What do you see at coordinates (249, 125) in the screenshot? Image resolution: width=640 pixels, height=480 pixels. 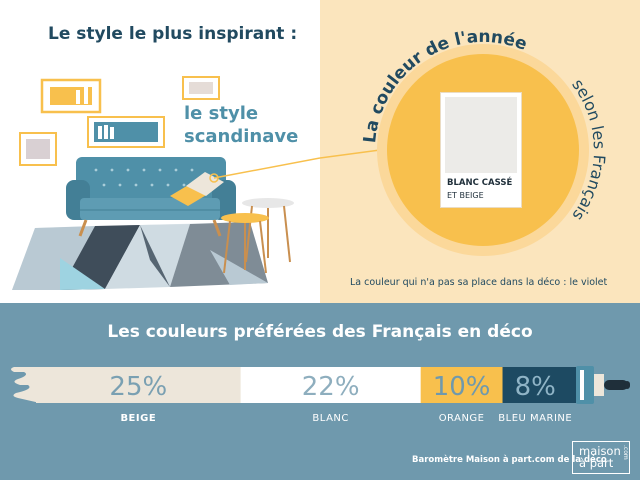 I see `style-name: le style scandinave` at bounding box center [249, 125].